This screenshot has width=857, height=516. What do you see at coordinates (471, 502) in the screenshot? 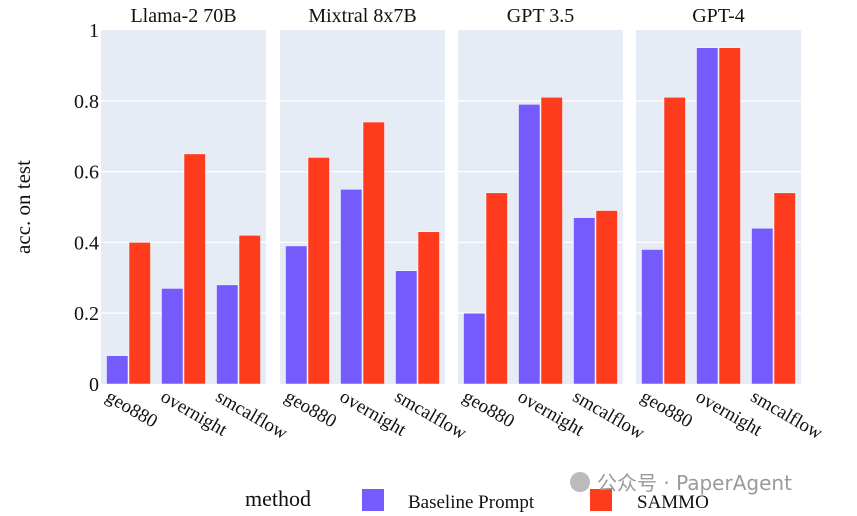
I see `legend-label-baseline: Baseline Prompt` at bounding box center [471, 502].